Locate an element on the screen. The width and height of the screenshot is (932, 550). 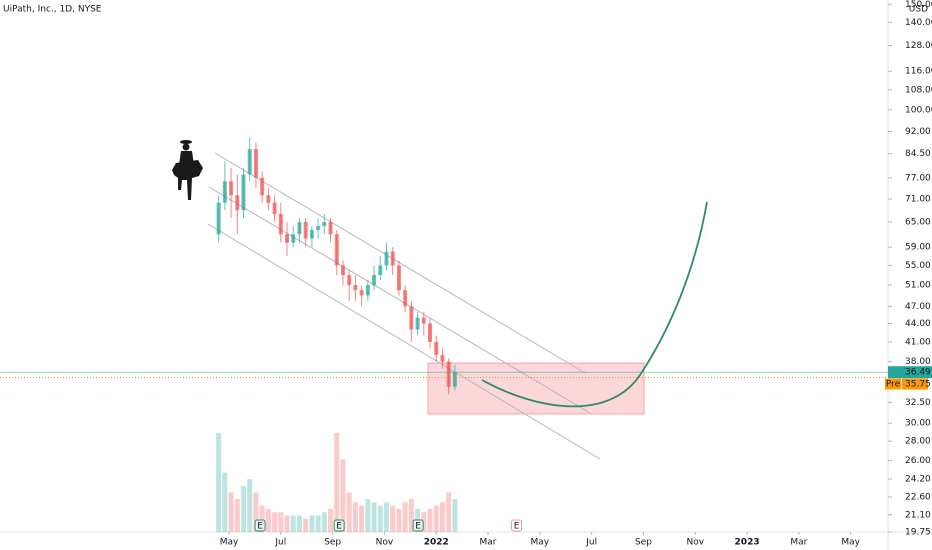
pre-market-badge is located at coordinates (893, 384).